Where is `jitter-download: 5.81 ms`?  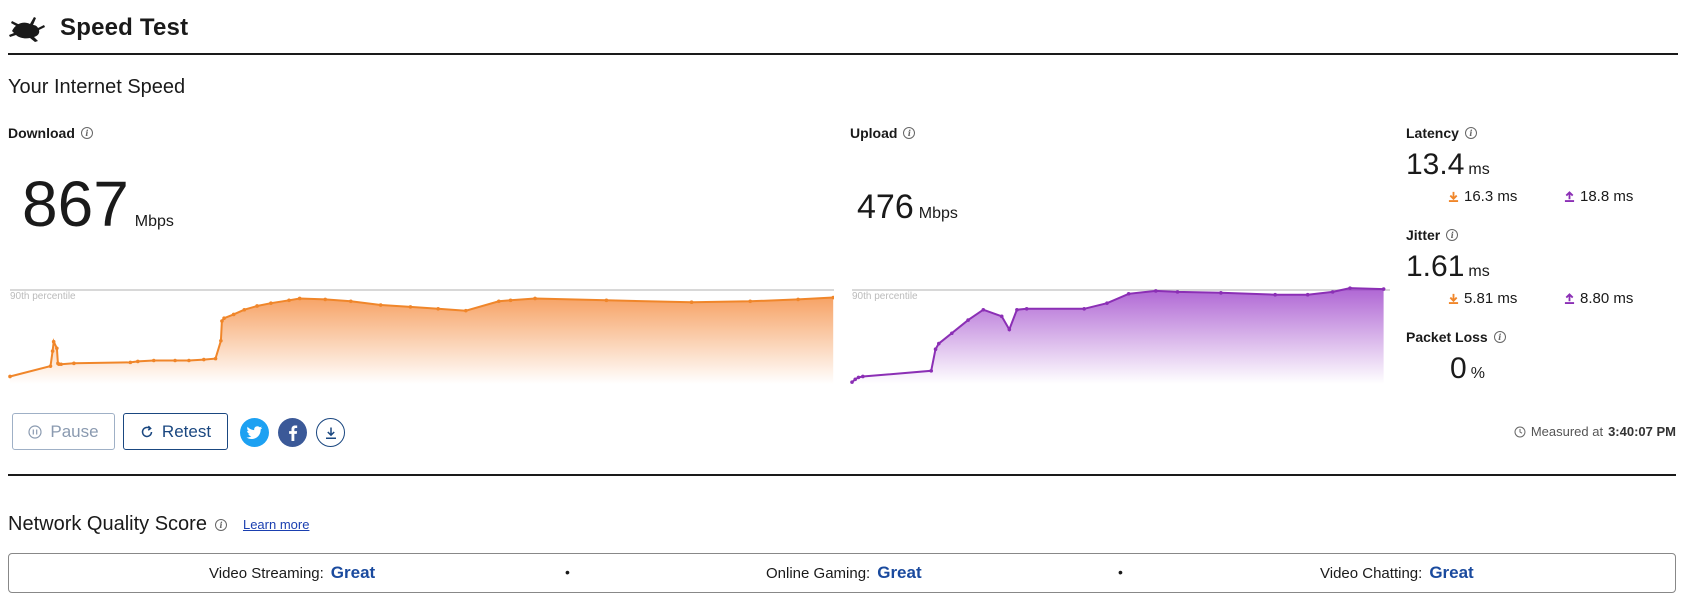 jitter-download: 5.81 ms is located at coordinates (1482, 298).